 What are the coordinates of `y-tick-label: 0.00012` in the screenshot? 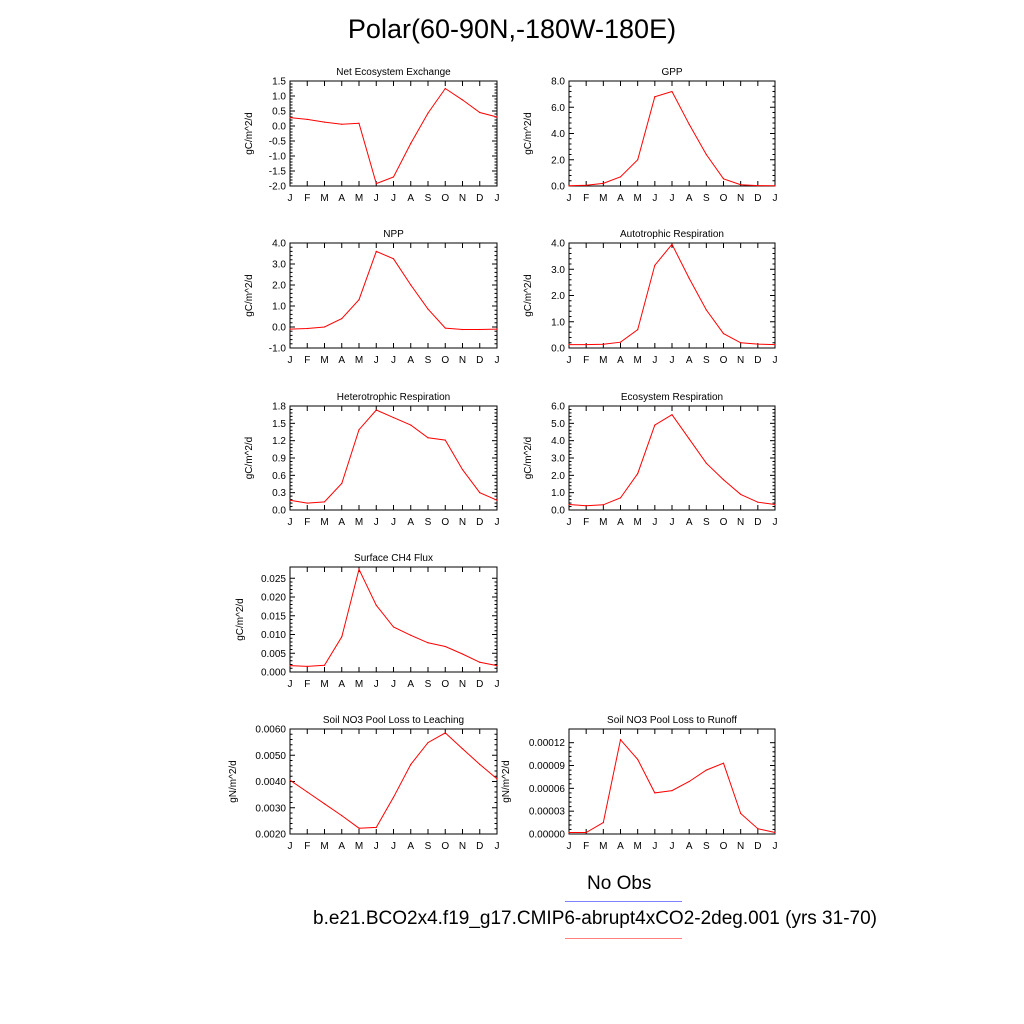 It's located at (547, 743).